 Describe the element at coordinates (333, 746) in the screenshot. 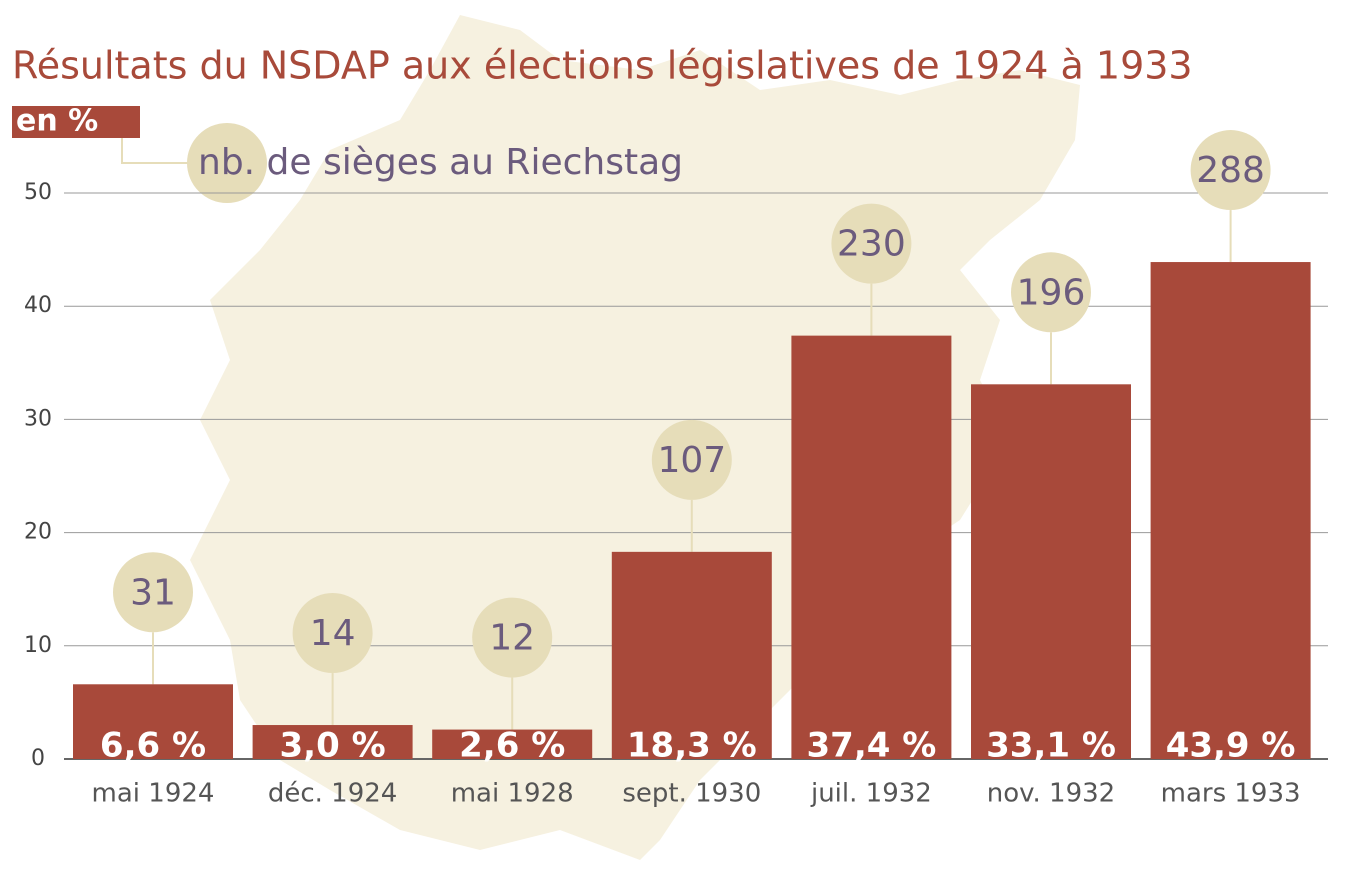

I see `value-label: 3,0 %` at that location.